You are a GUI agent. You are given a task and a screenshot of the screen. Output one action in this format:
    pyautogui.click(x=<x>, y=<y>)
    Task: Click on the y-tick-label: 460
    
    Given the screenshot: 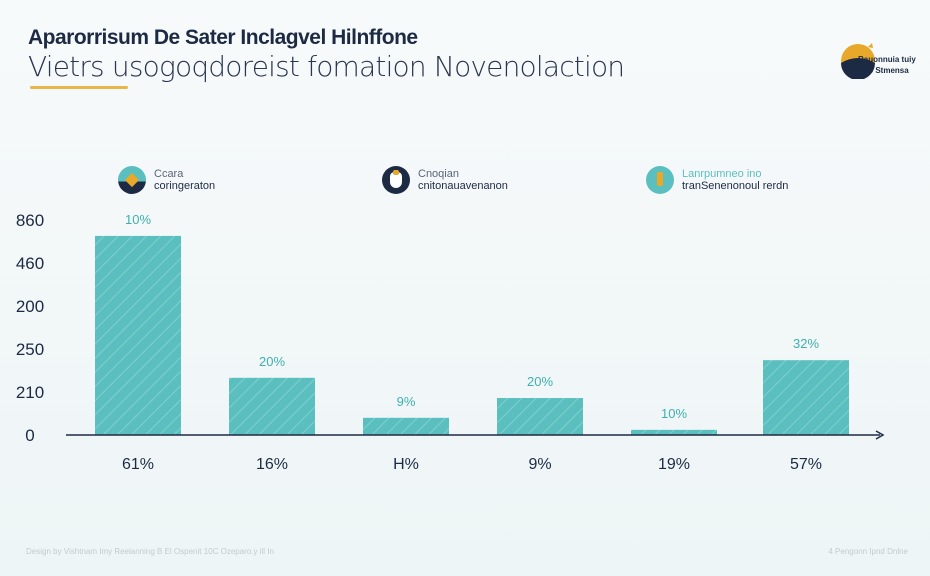 What is the action you would take?
    pyautogui.click(x=30, y=263)
    